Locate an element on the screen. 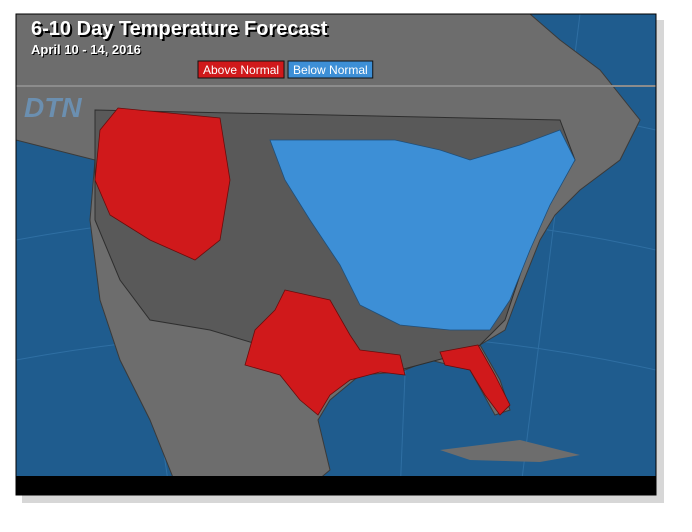 The width and height of the screenshot is (692, 532). legend-label: Below Normal is located at coordinates (330, 70).